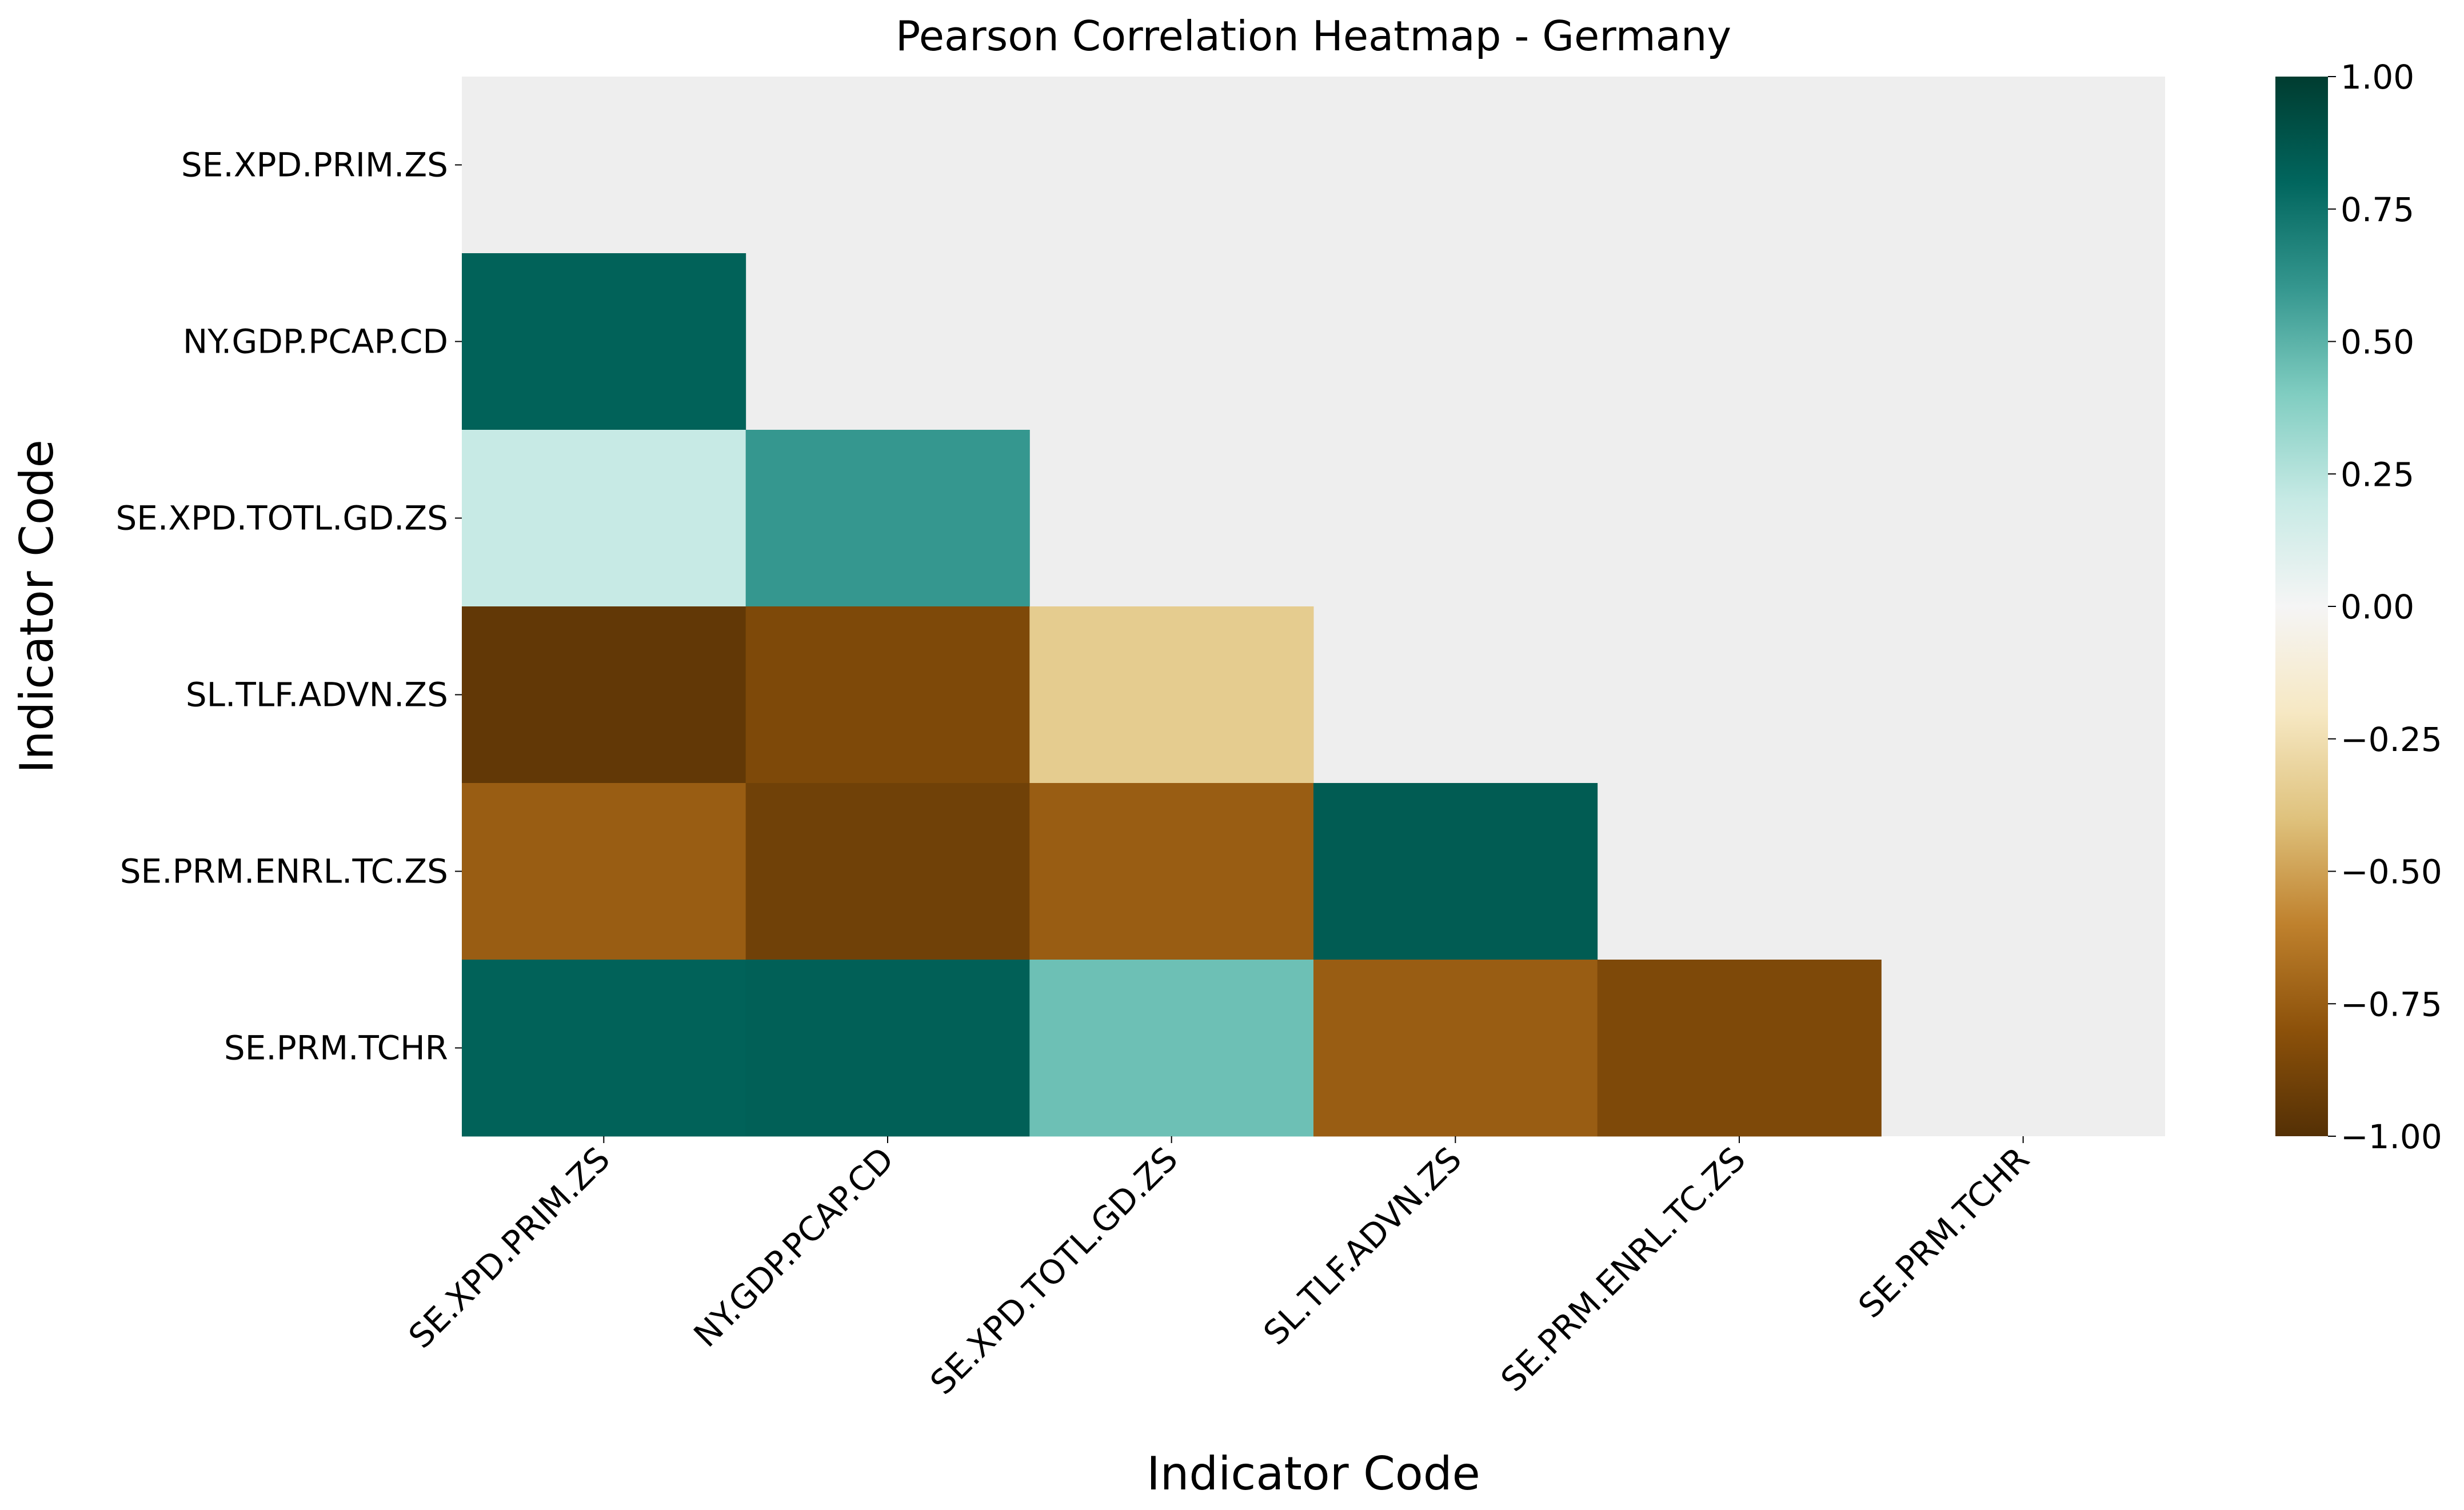 This screenshot has height=1510, width=2464. I want to click on colorbar-ticks: −1.00 −0.75 −0.50 −0.25 0.00 0.25 0.50 0.75 1.00, so click(2385, 607).